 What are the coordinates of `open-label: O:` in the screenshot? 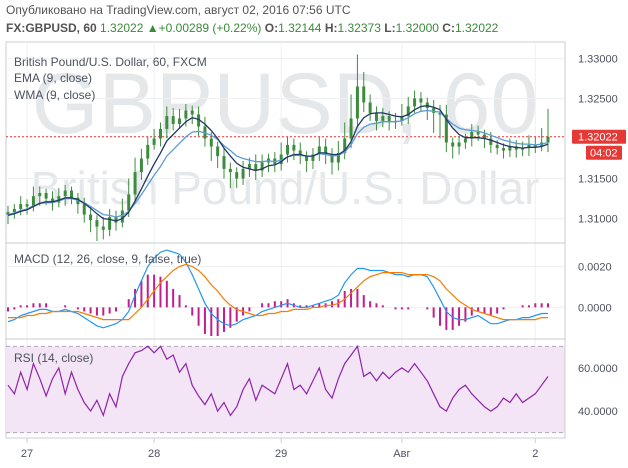 It's located at (271, 28).